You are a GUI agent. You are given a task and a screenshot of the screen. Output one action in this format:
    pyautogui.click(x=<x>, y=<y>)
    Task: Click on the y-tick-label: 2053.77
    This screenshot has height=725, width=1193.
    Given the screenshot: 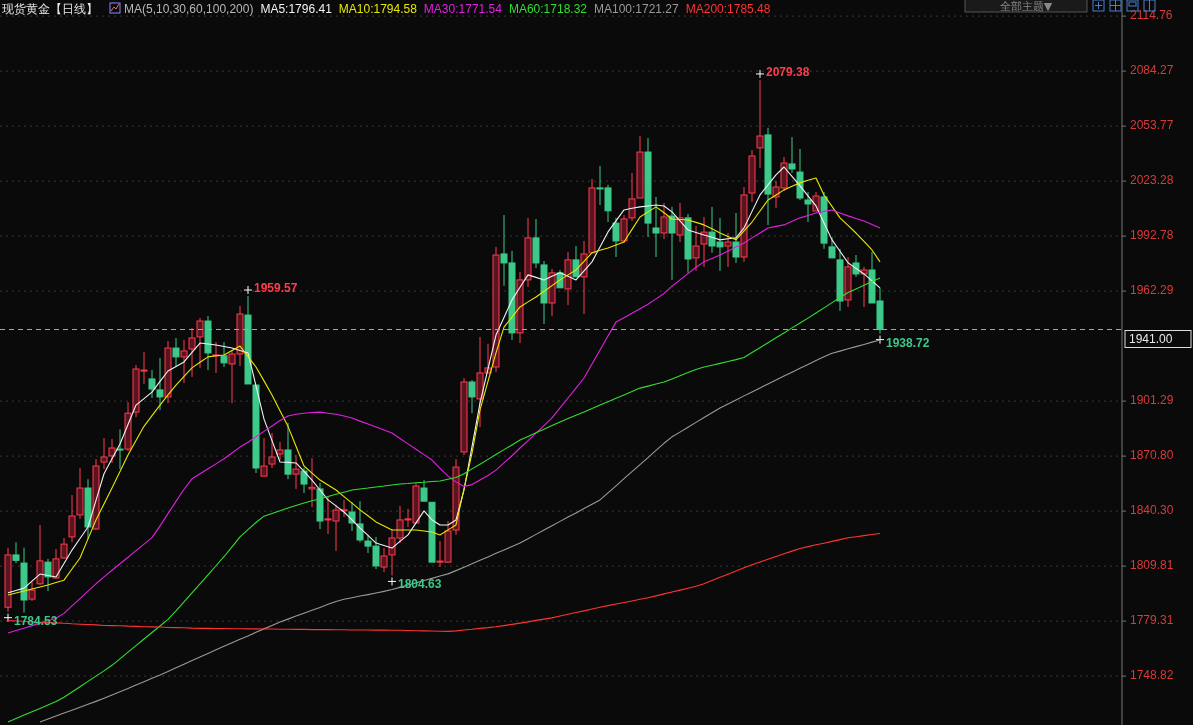 What is the action you would take?
    pyautogui.click(x=1152, y=125)
    